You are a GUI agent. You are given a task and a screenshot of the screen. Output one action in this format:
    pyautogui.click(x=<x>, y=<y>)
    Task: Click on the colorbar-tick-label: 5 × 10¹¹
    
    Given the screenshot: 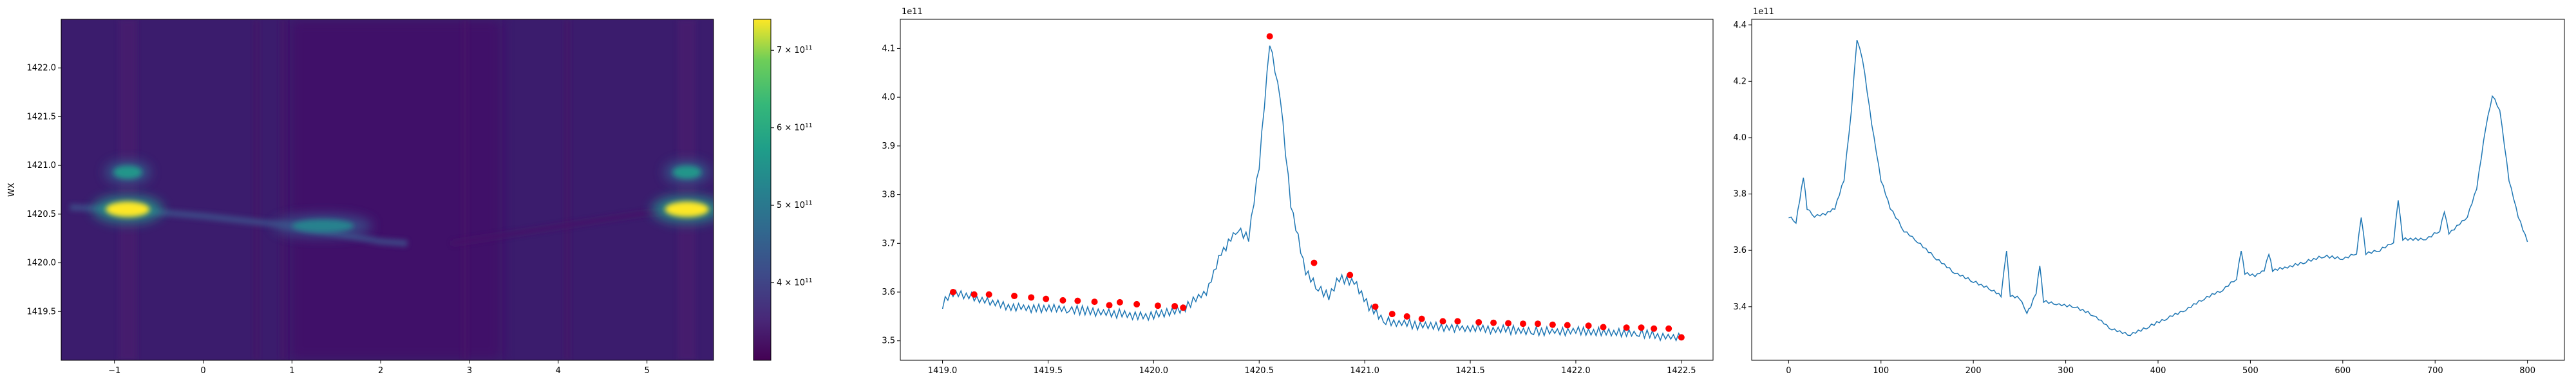 What is the action you would take?
    pyautogui.click(x=794, y=205)
    